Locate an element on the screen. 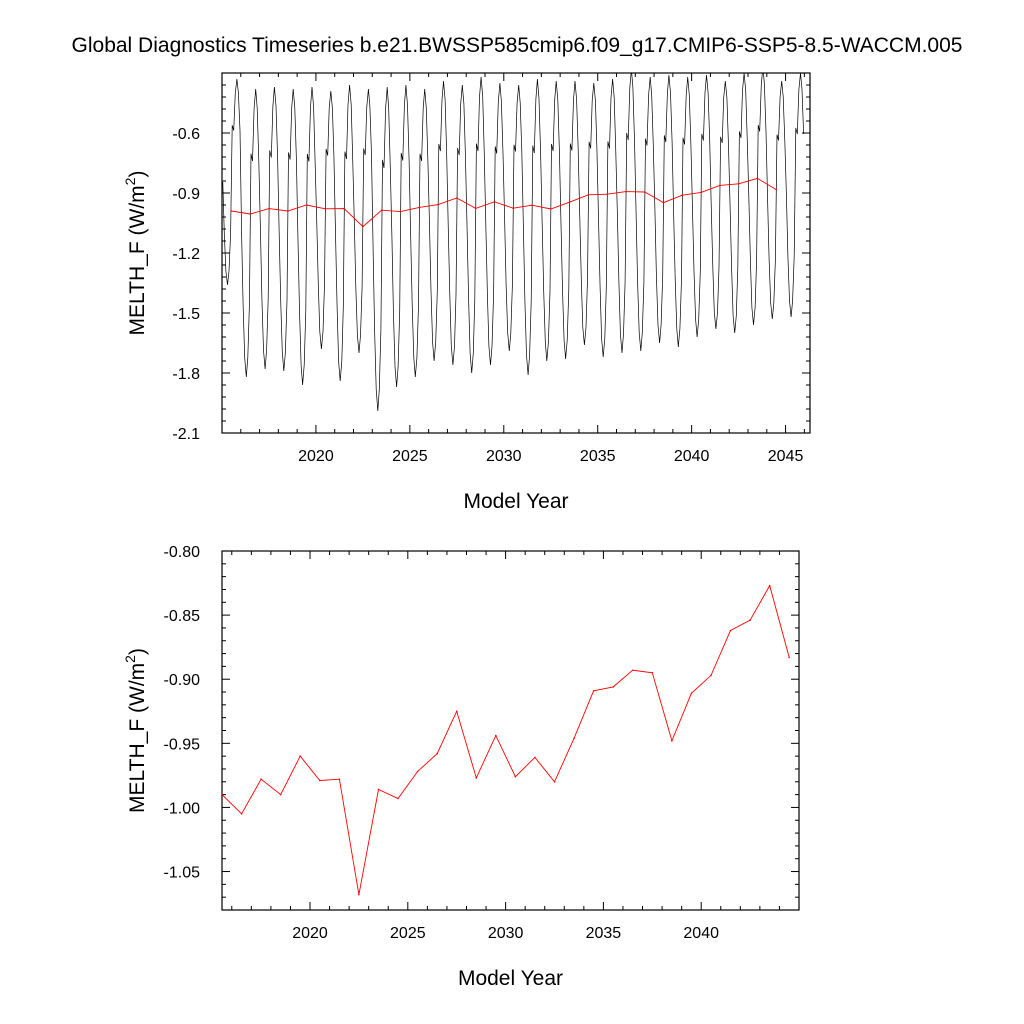 This screenshot has height=1024, width=1024. chart1-x-axis-label: Model Year is located at coordinates (510, 978).